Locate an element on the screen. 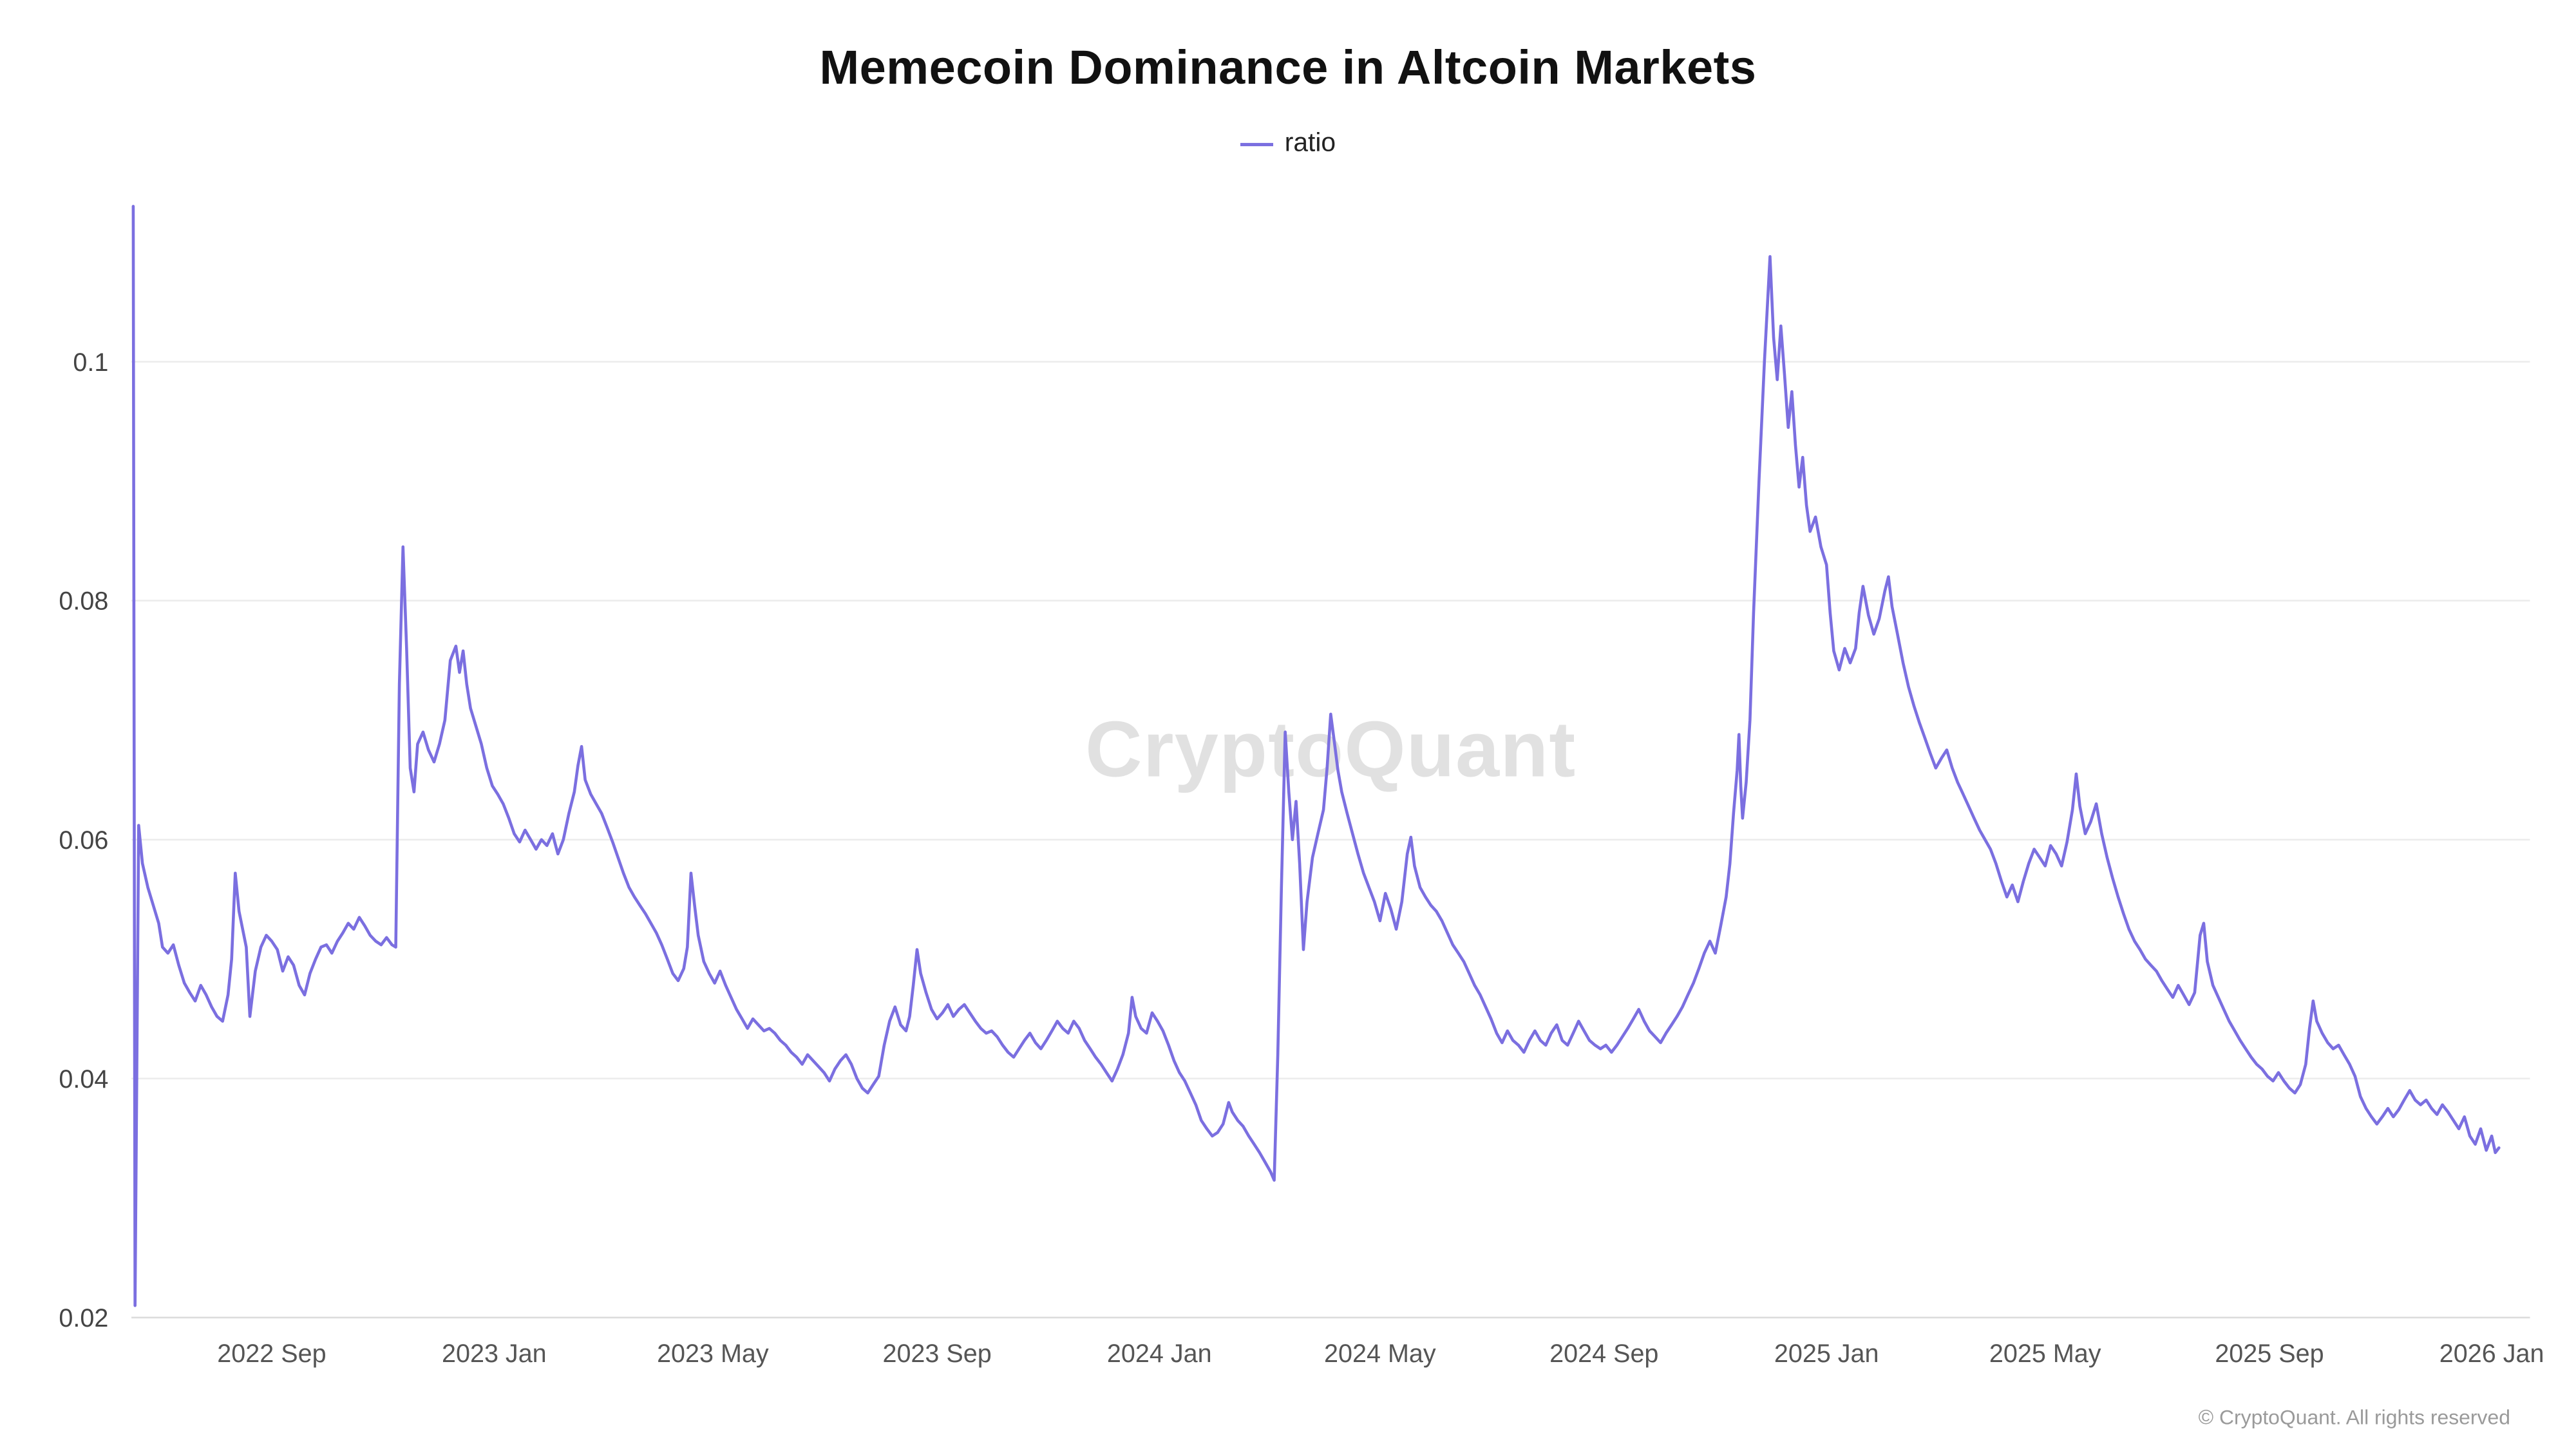 The image size is (2576, 1449). chart-title: Memecoin Dominance in Altcoin Markets is located at coordinates (1288, 69).